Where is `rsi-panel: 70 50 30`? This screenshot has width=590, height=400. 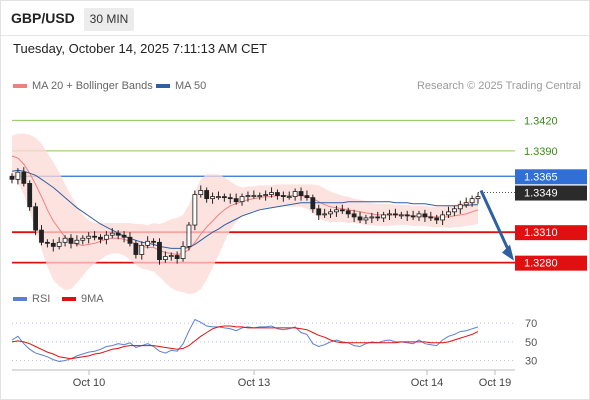 rsi-panel: 70 50 30 is located at coordinates (274, 343).